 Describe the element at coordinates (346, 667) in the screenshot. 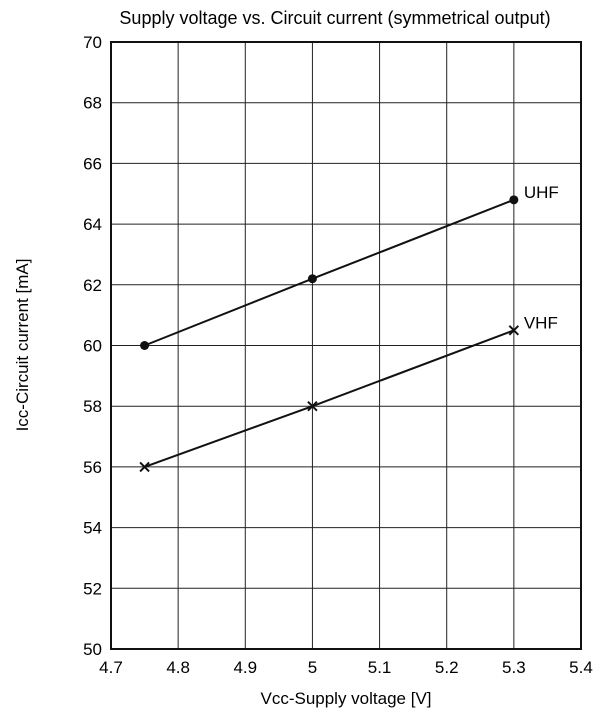

I see `x-axis-ticks: 4.7 4.8 4.9 5 5.1 5.2 5.3 5.4` at that location.